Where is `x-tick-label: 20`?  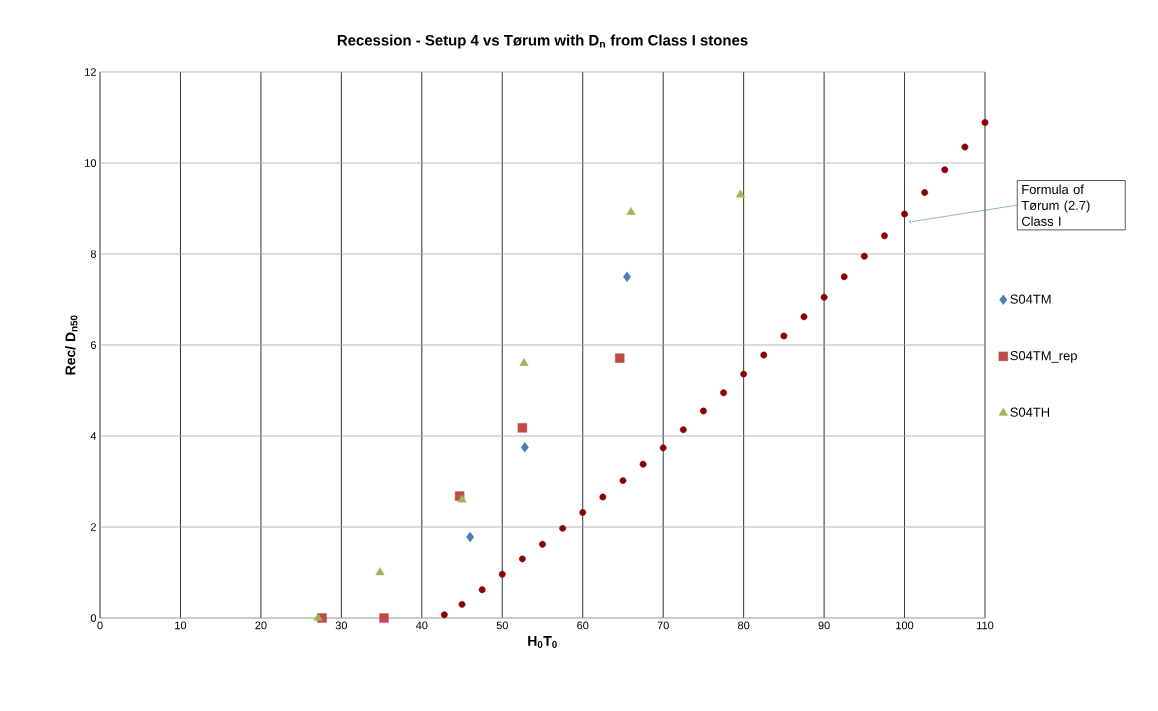
x-tick-label: 20 is located at coordinates (261, 625).